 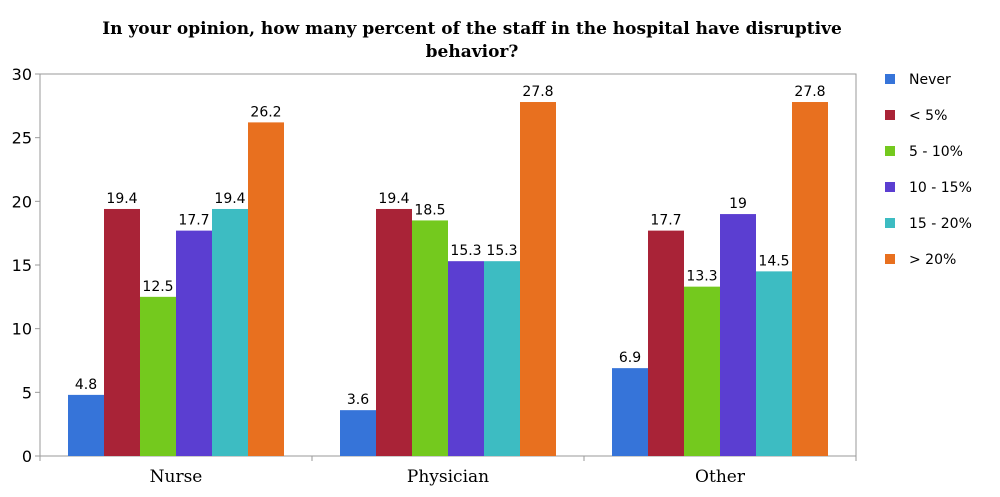 What do you see at coordinates (630, 358) in the screenshot?
I see `data-label: 6.9` at bounding box center [630, 358].